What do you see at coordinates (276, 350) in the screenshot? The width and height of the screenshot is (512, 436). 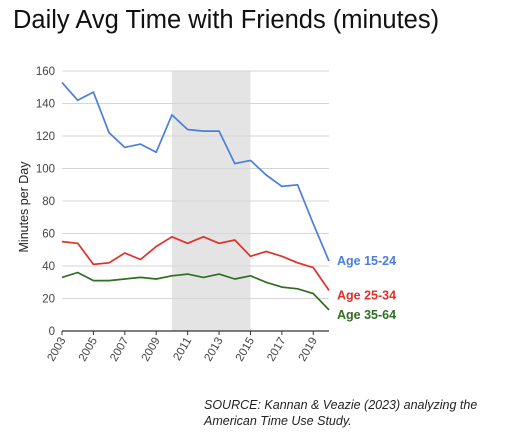 I see `x-tick-label: 2017` at bounding box center [276, 350].